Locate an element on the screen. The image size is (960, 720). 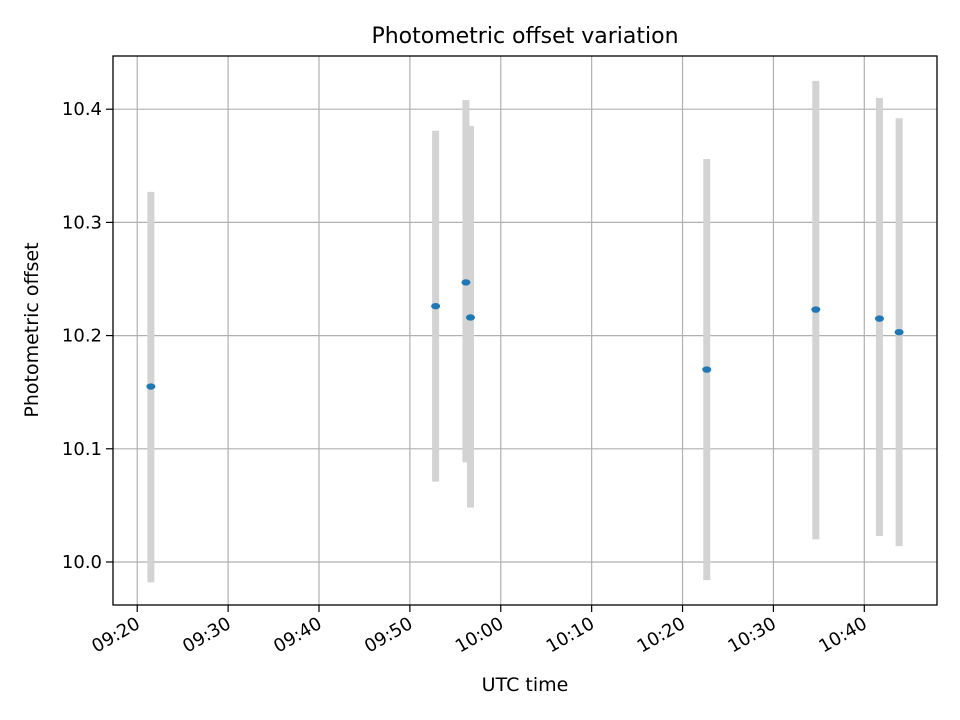
y-tick-label: 10.0 is located at coordinates (82, 562).